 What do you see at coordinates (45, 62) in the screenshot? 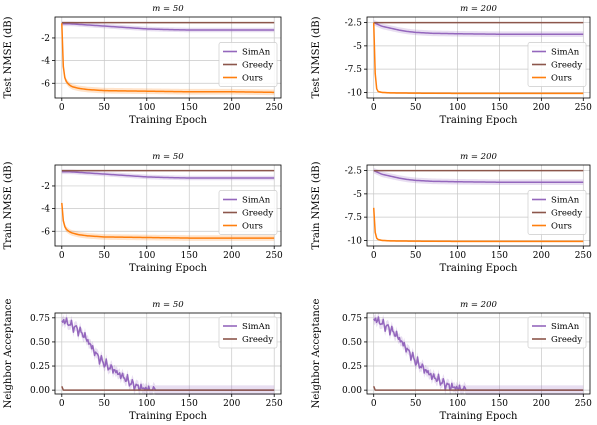
I see `y-tick-label: -4` at bounding box center [45, 62].